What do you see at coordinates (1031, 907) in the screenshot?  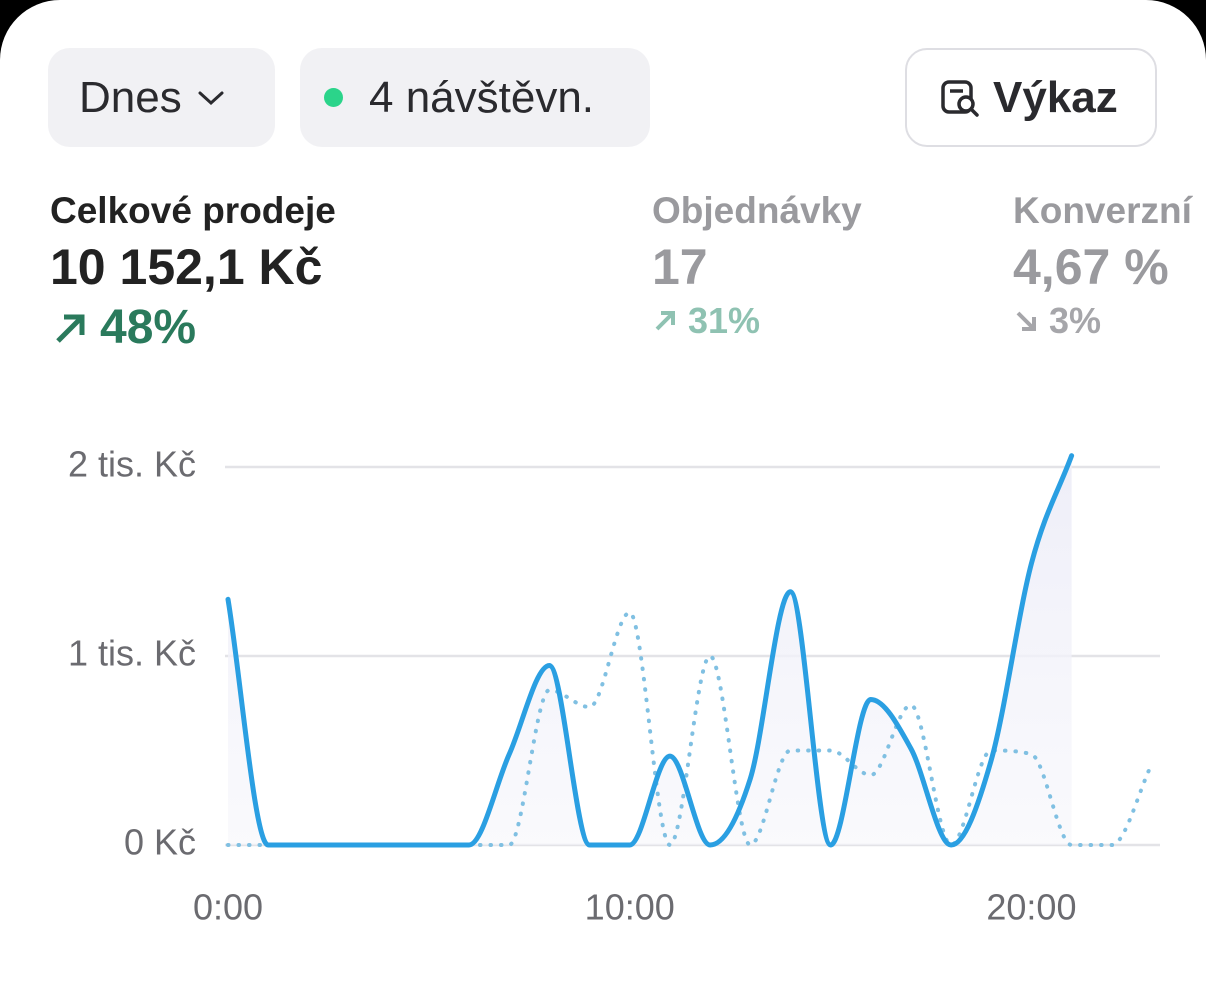 I see `x-tick-label: 20:00` at bounding box center [1031, 907].